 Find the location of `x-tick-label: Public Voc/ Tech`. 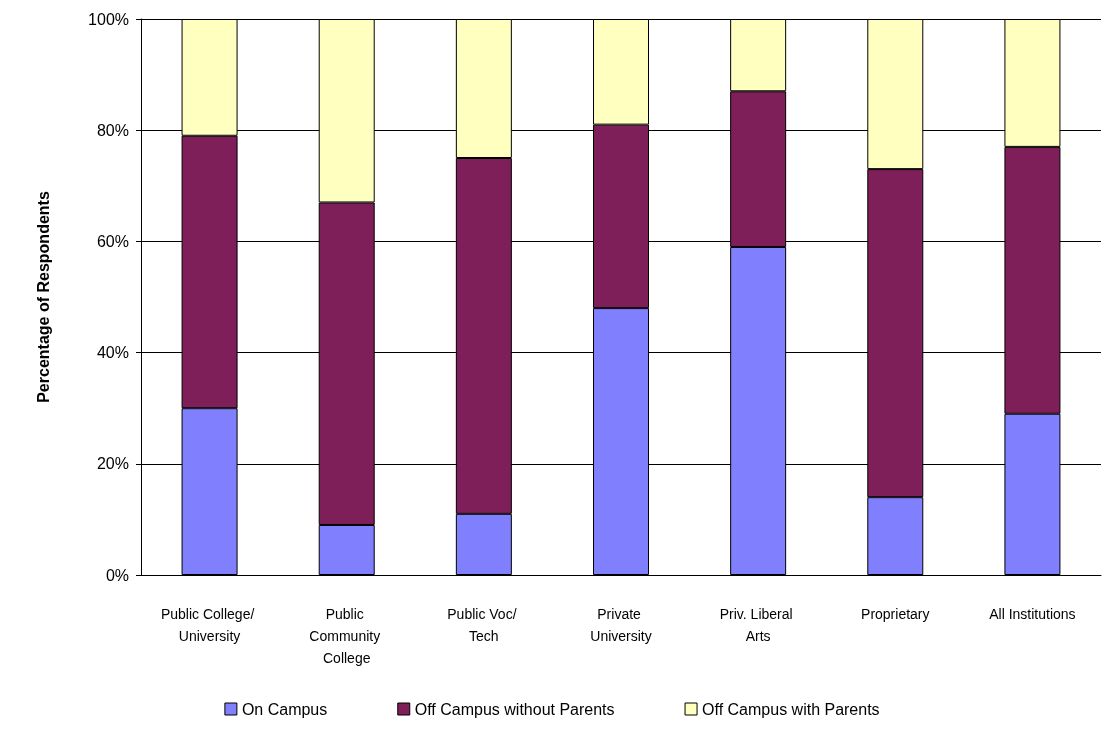

x-tick-label: Public Voc/ Tech is located at coordinates (484, 625).